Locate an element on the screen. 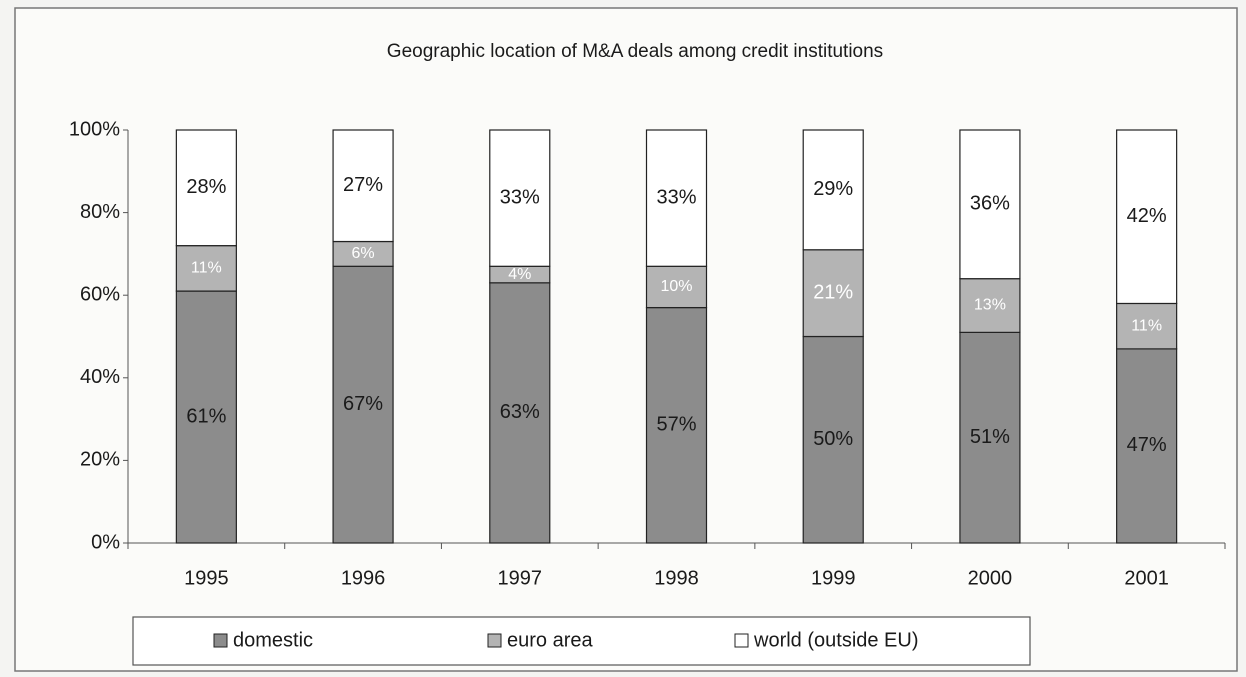  legend-box is located at coordinates (581, 641).